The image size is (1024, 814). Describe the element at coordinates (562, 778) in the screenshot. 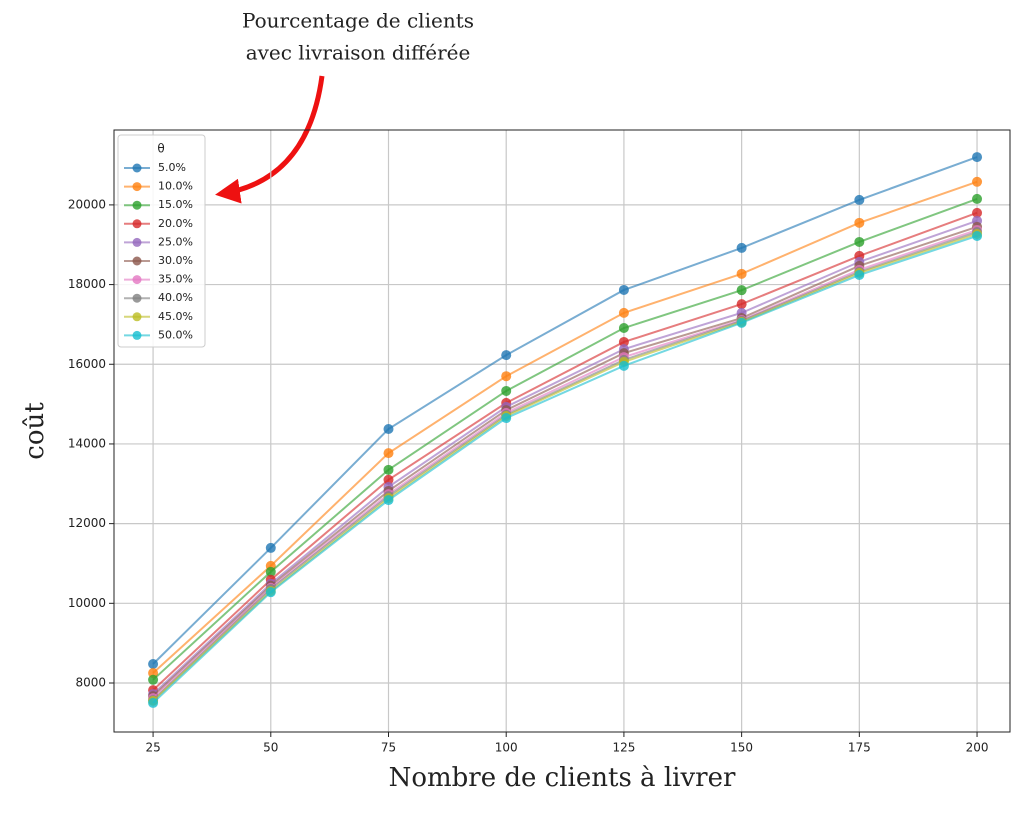

I see `x-axis-label: Nombre de clients à livrer` at that location.